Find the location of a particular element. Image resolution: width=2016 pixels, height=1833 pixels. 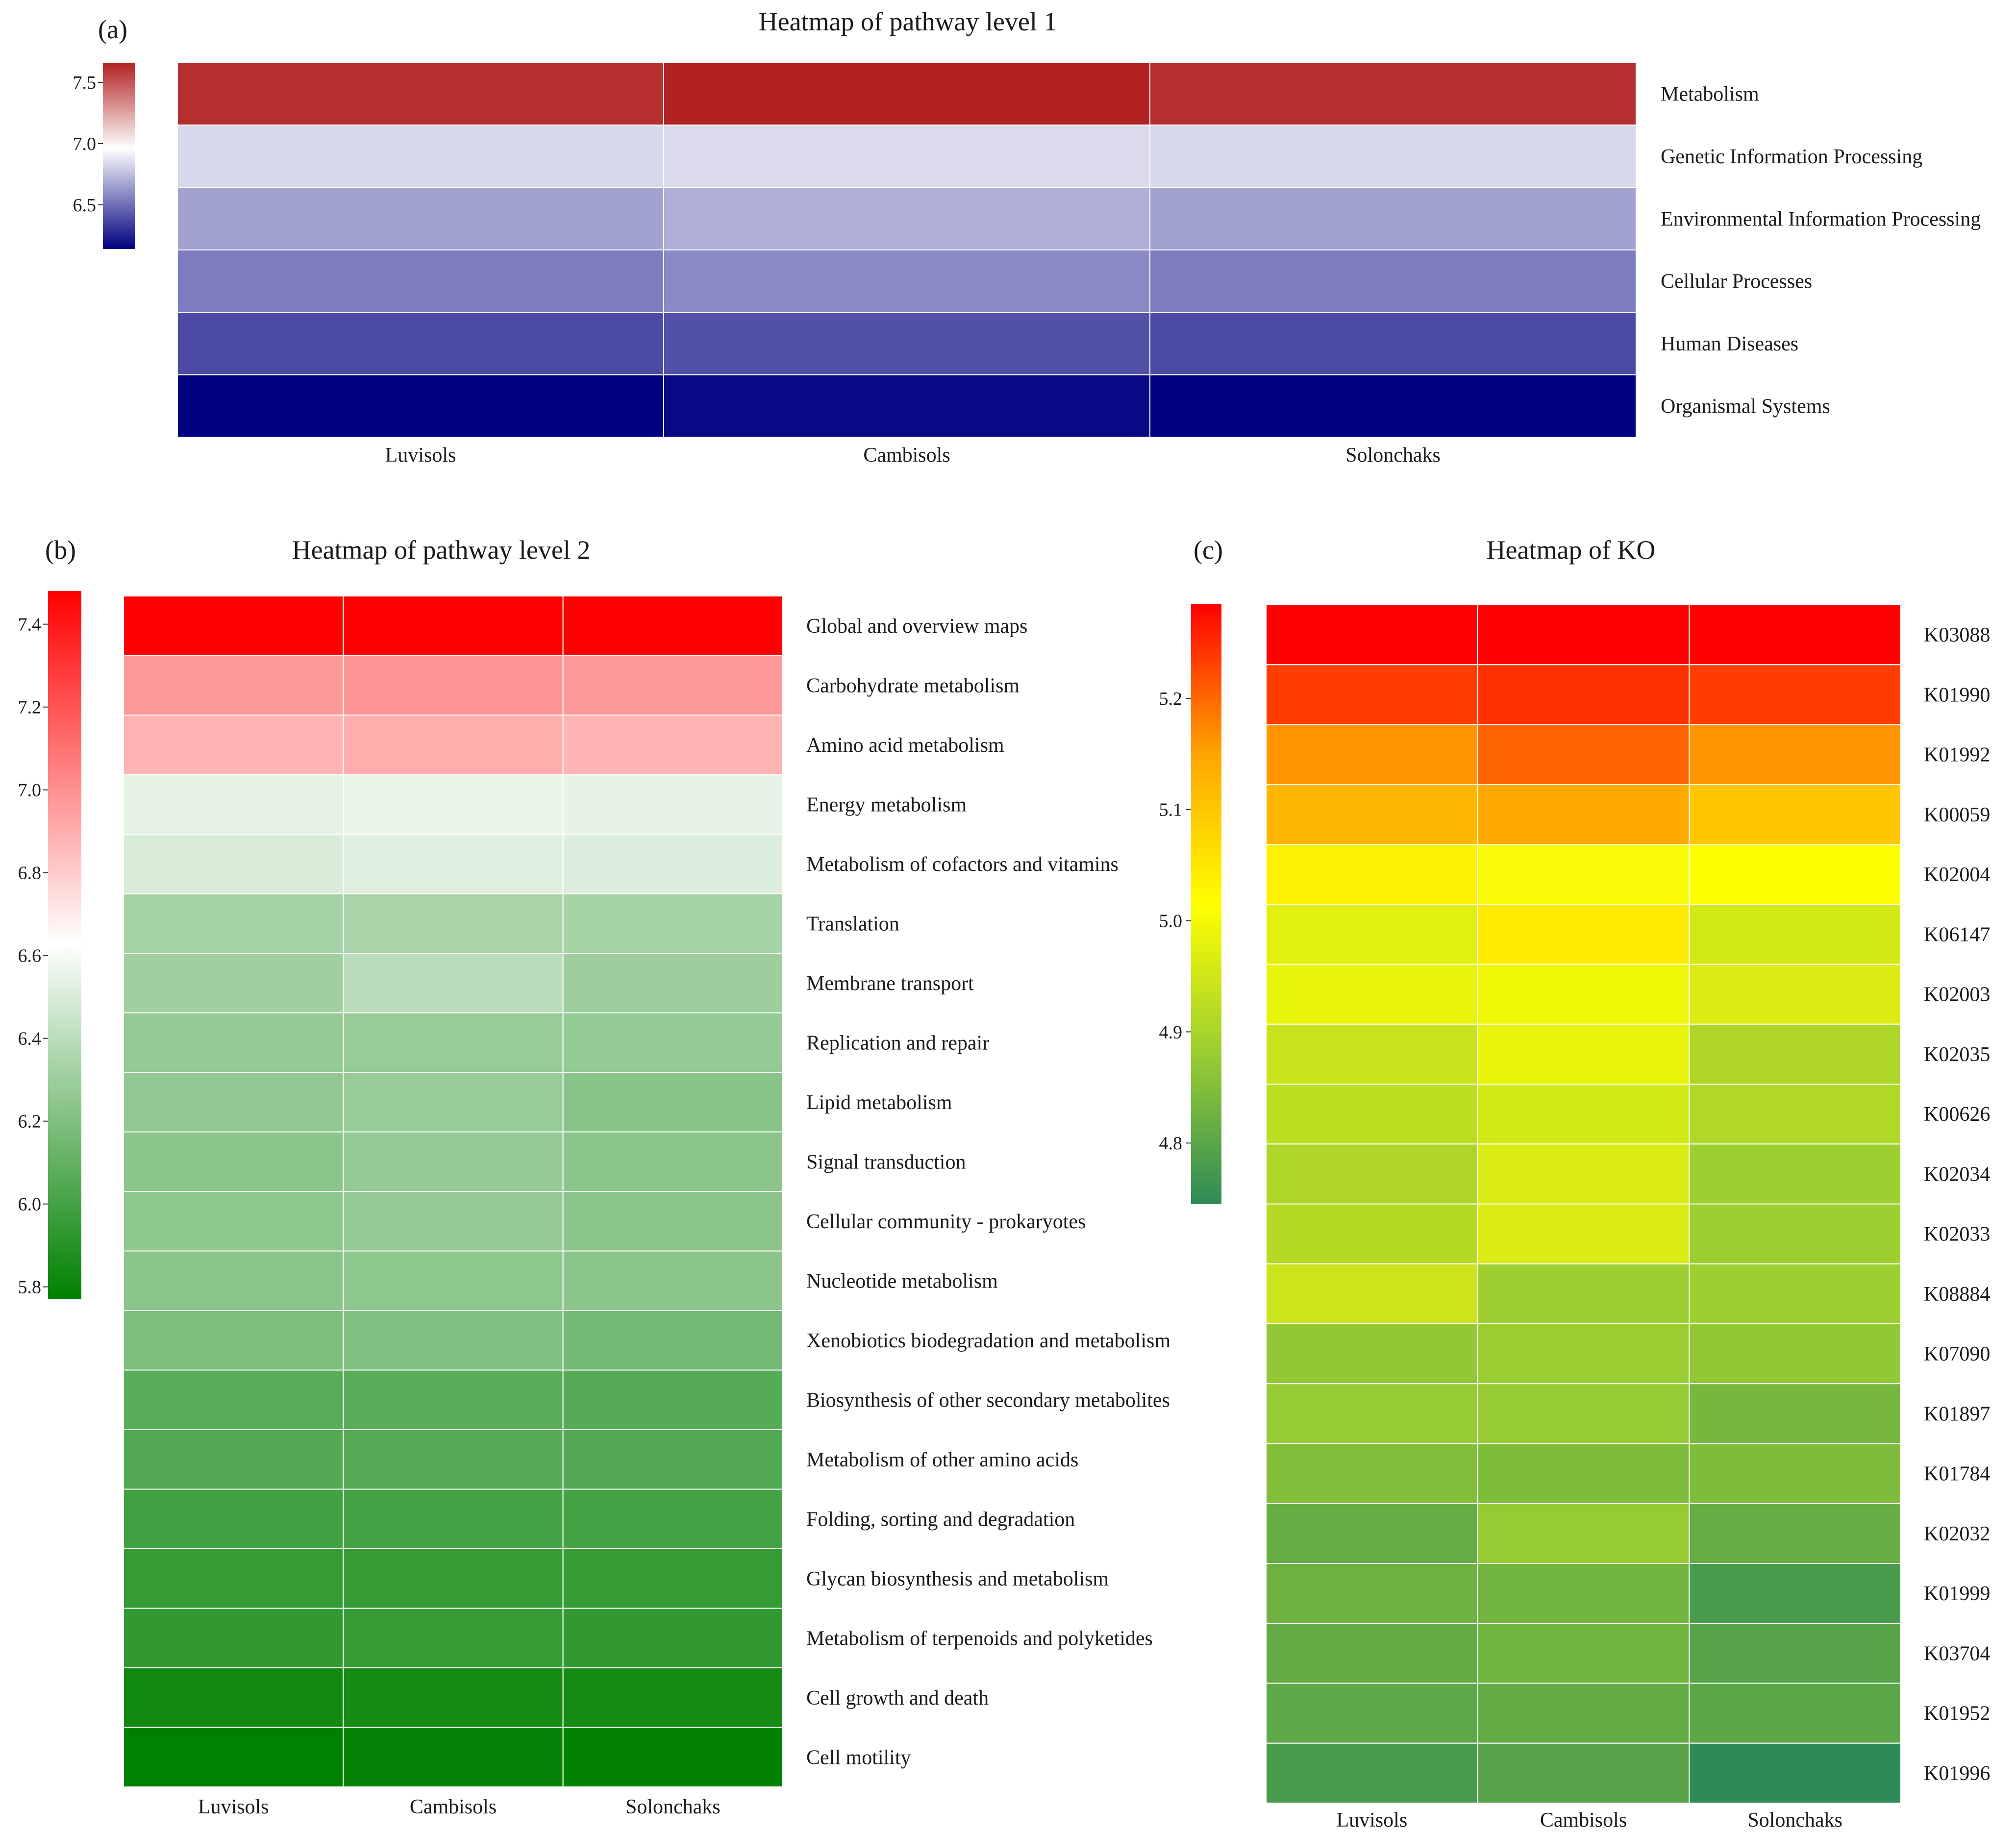

panel-c-colorbar is located at coordinates (1206, 904).